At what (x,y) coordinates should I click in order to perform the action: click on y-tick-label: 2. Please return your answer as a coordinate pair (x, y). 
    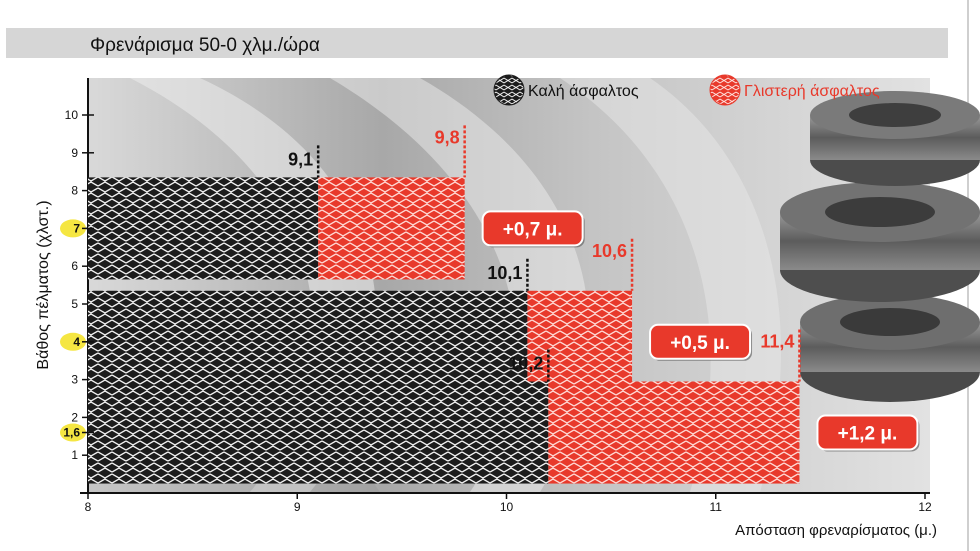
    Looking at the image, I should click on (74, 417).